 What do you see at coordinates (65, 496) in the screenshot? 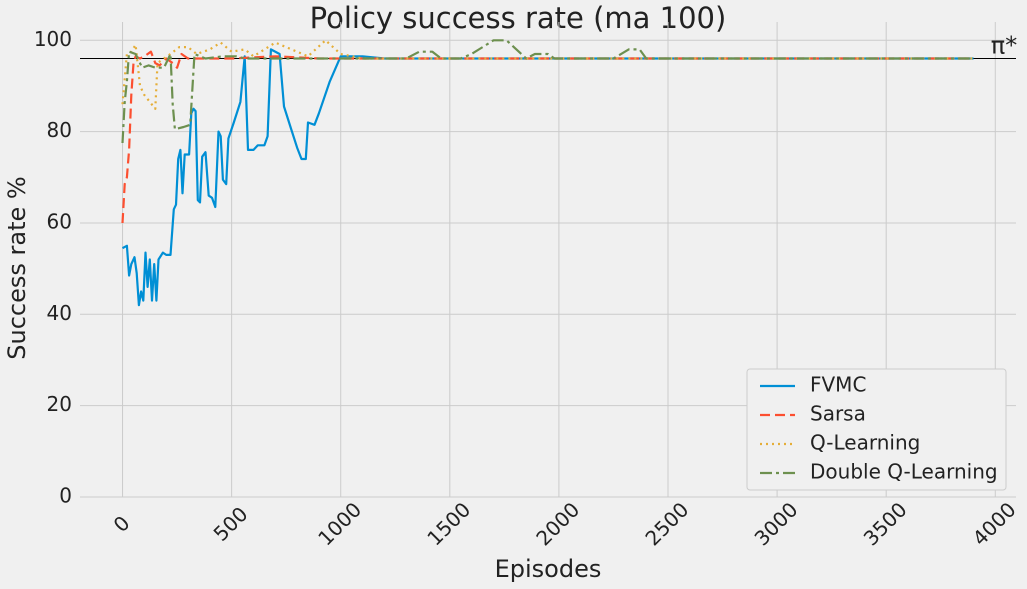
I see `y-tick-label: 0` at bounding box center [65, 496].